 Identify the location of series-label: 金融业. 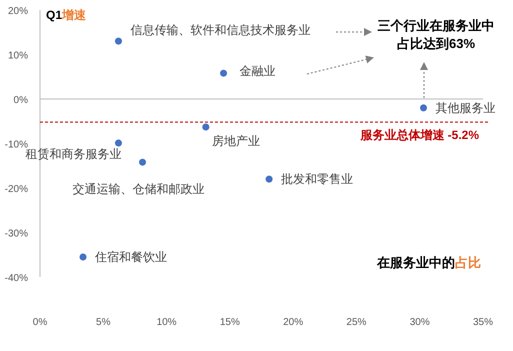
(258, 71).